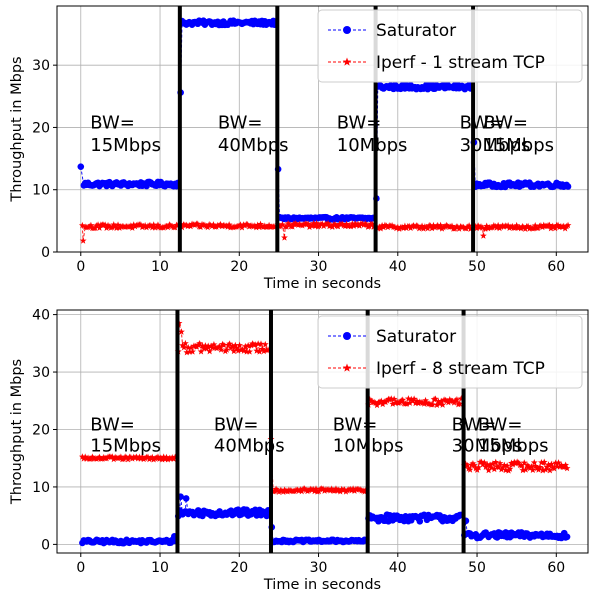 Image resolution: width=595 pixels, height=593 pixels. Describe the element at coordinates (450, 352) in the screenshot. I see `legend: Saturator Iperf - 8 stream TCP` at that location.